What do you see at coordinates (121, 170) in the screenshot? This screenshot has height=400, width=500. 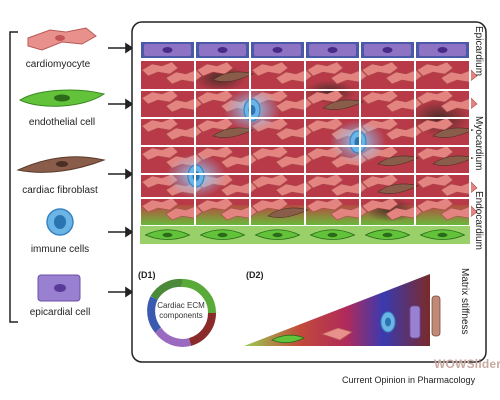 I see `legend-arrows` at bounding box center [121, 170].